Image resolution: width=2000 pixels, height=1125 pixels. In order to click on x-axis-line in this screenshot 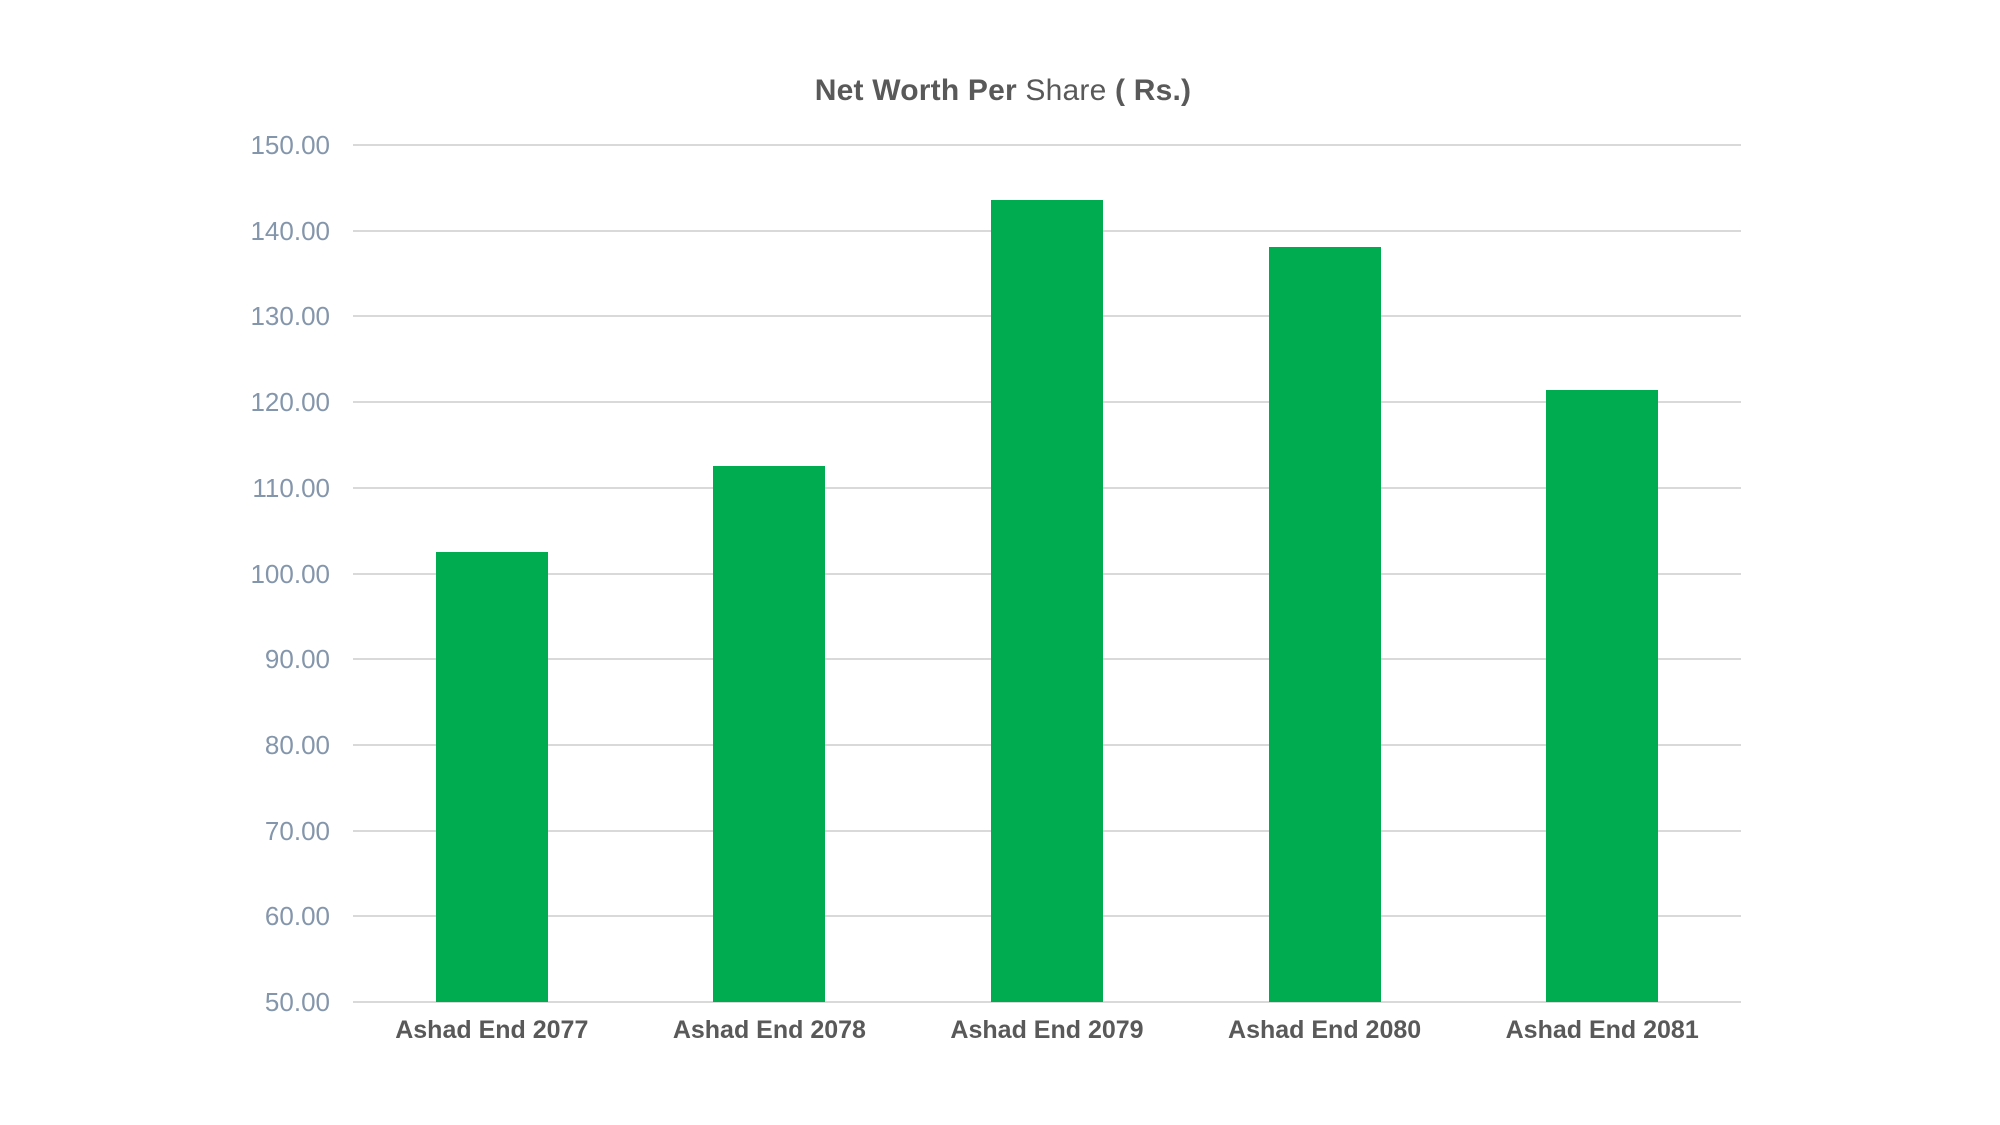, I will do `click(1047, 1002)`.